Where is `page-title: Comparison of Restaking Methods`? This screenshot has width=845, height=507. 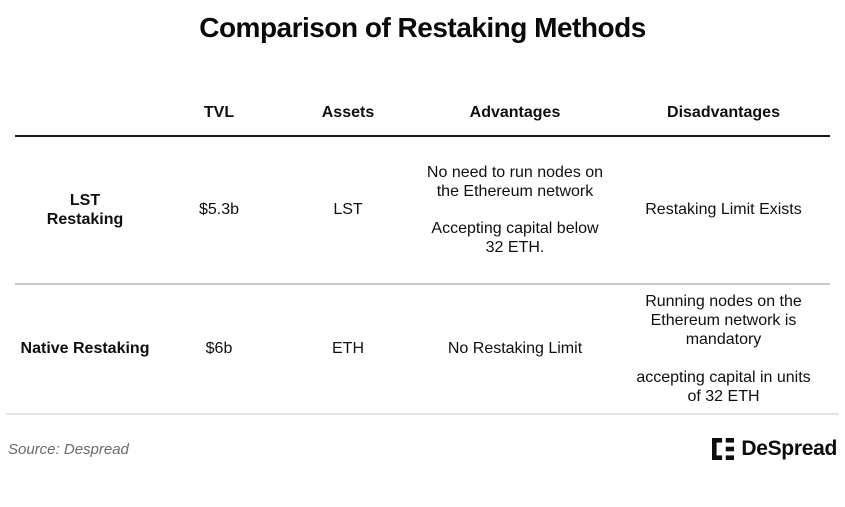 page-title: Comparison of Restaking Methods is located at coordinates (422, 27).